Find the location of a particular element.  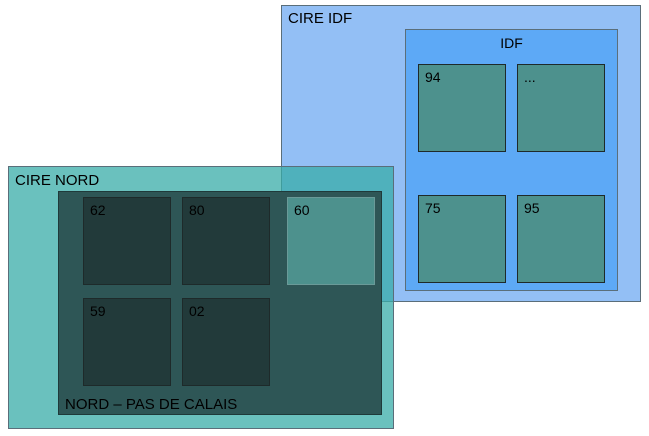

department-75-label: 75 is located at coordinates (433, 208).